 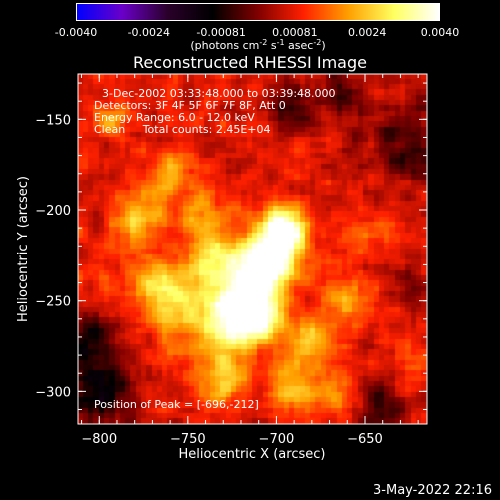 What do you see at coordinates (174, 117) in the screenshot?
I see `energy-range-text: Energy Range: 6.0 - 12.0 keV` at bounding box center [174, 117].